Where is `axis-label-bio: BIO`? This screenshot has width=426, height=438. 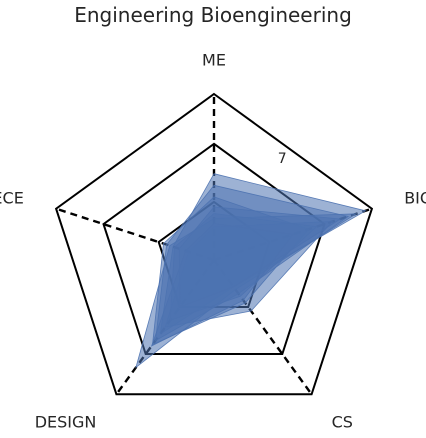
axis-label-bio: BIO is located at coordinates (415, 198).